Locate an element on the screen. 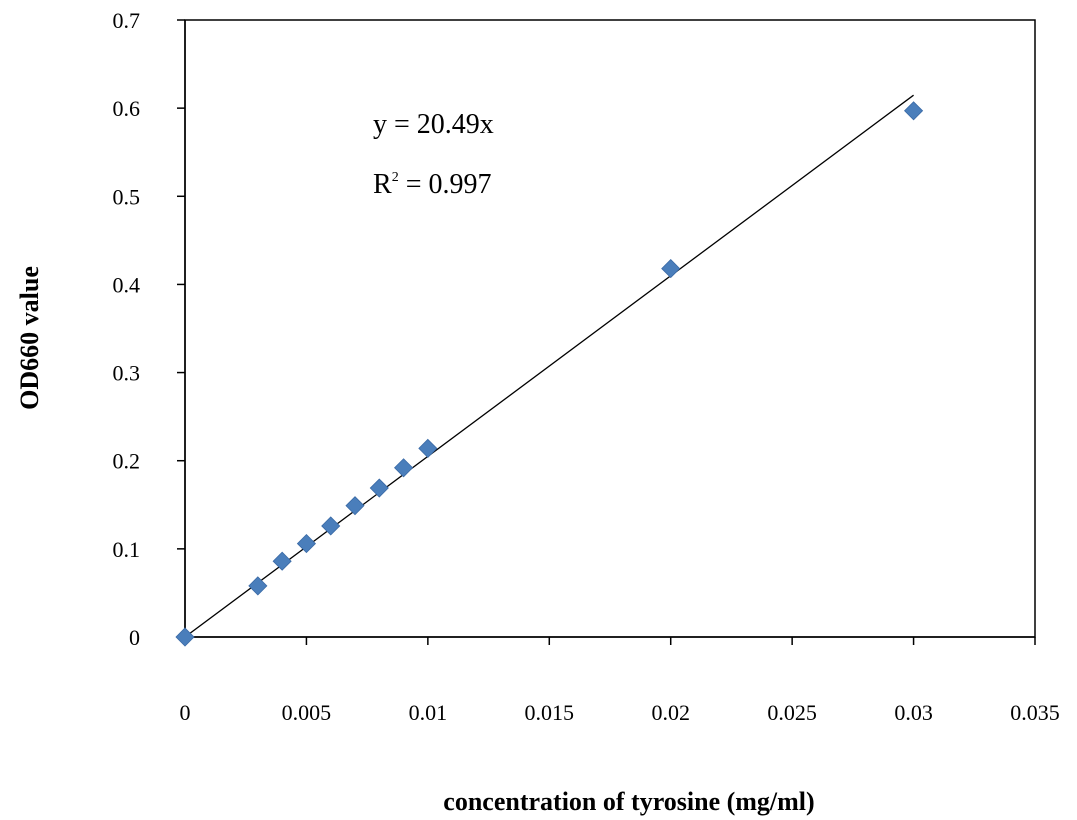 The width and height of the screenshot is (1077, 820). x-tick-label: 0.035 is located at coordinates (1035, 712).